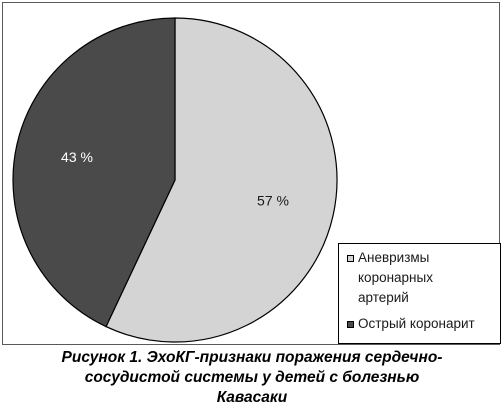 This screenshot has height=418, width=504. I want to click on slice-label-aneurysms: 57 %, so click(273, 201).